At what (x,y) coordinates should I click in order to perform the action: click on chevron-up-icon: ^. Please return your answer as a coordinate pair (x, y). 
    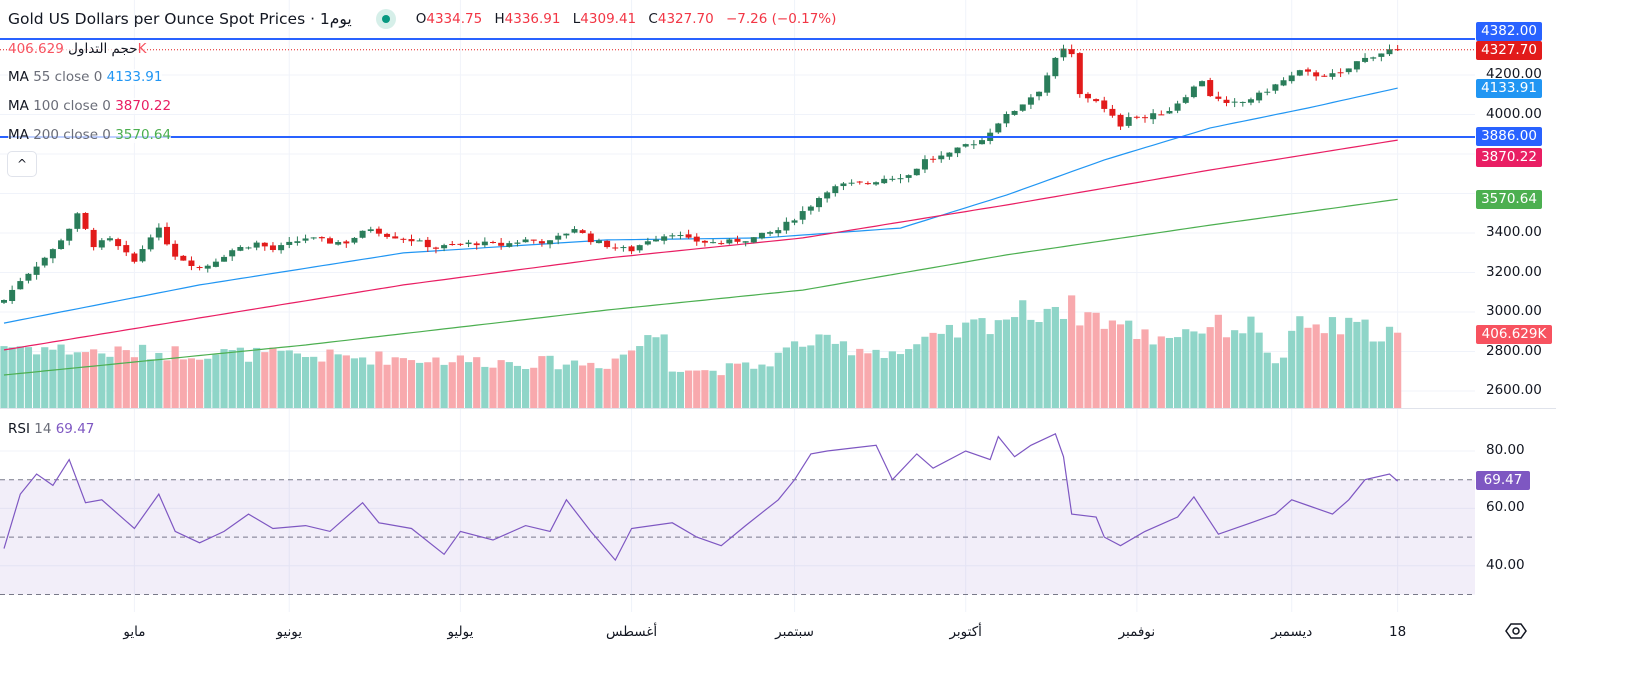
    Looking at the image, I should click on (22, 164).